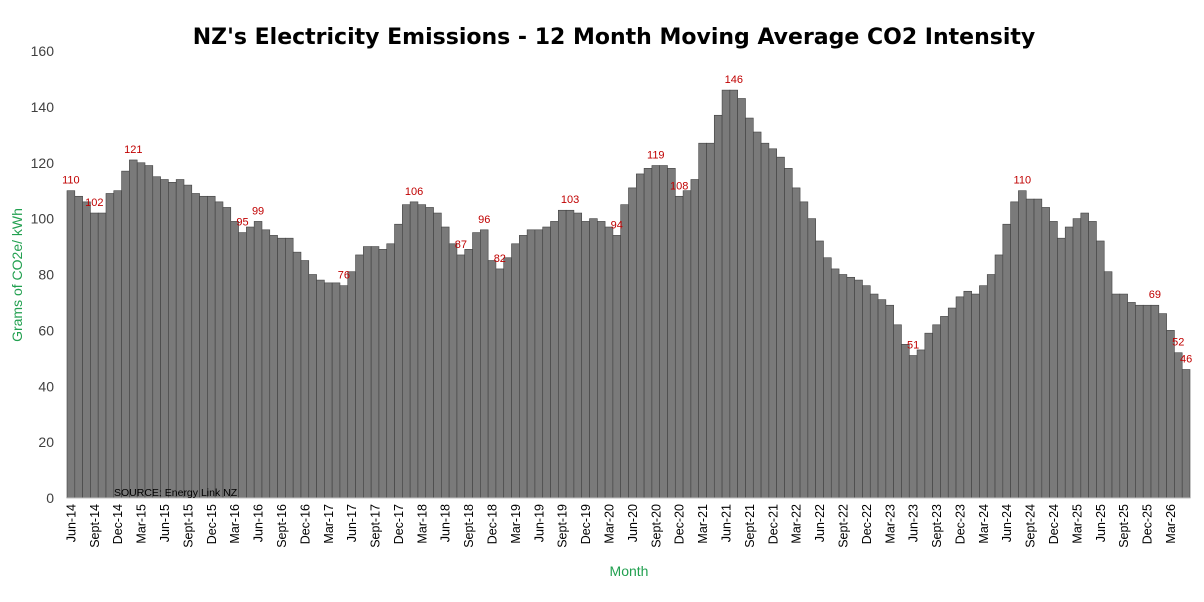  Describe the element at coordinates (46, 275) in the screenshot. I see `y-tick-label: 80` at that location.